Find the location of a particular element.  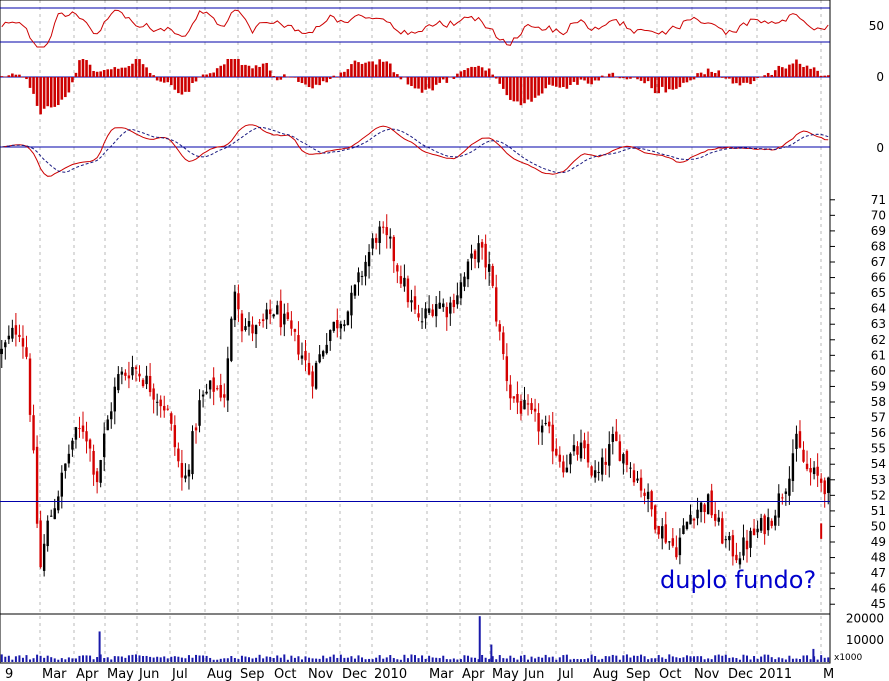

oscillator-line is located at coordinates (415, 28).